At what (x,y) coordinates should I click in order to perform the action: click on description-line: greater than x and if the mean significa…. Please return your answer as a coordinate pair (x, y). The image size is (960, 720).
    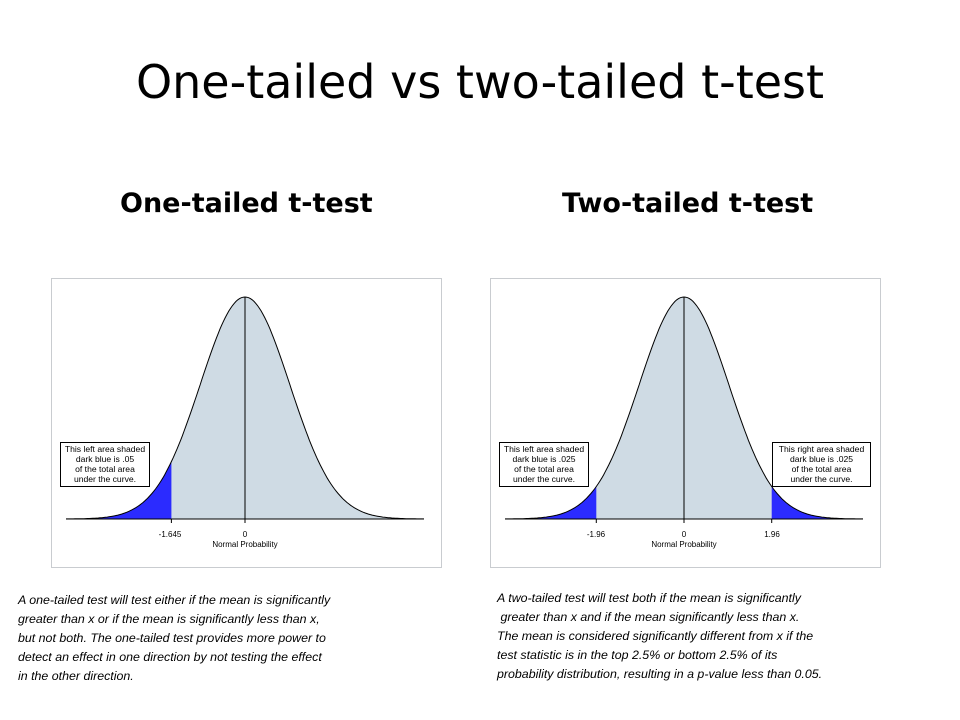
    Looking at the image, I should click on (648, 617).